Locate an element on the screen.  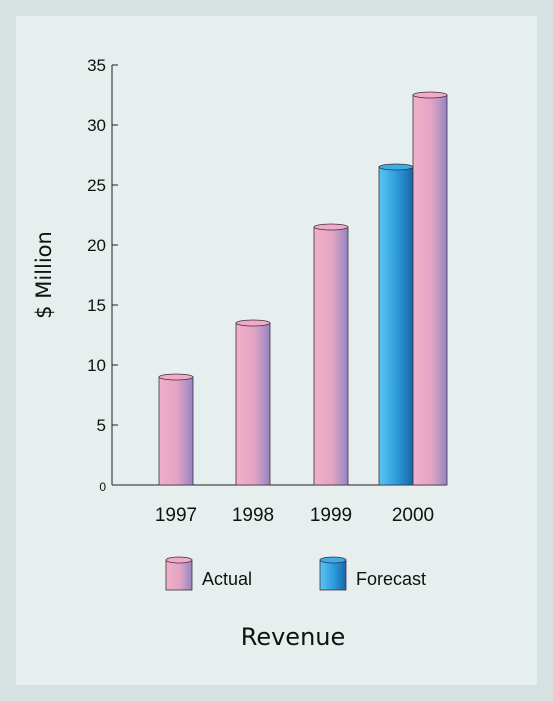
y-axis-label: $ Million is located at coordinates (44, 275).